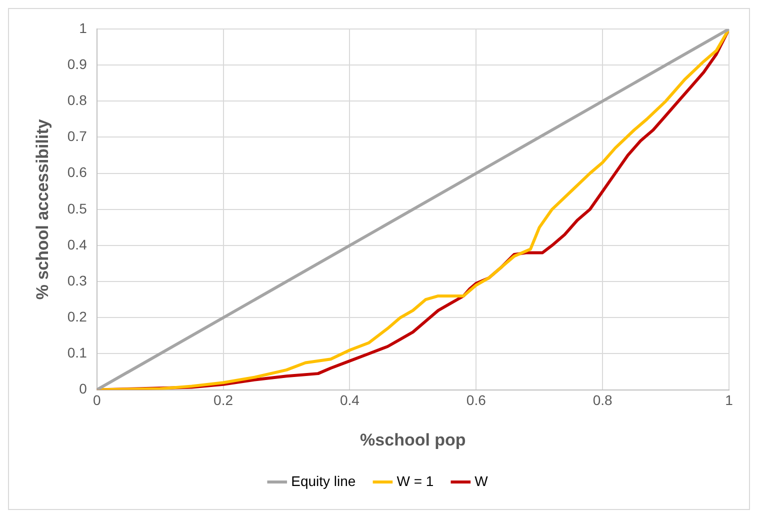 This screenshot has height=519, width=758. What do you see at coordinates (77, 208) in the screenshot?
I see `y-tick-label: 0.5` at bounding box center [77, 208].